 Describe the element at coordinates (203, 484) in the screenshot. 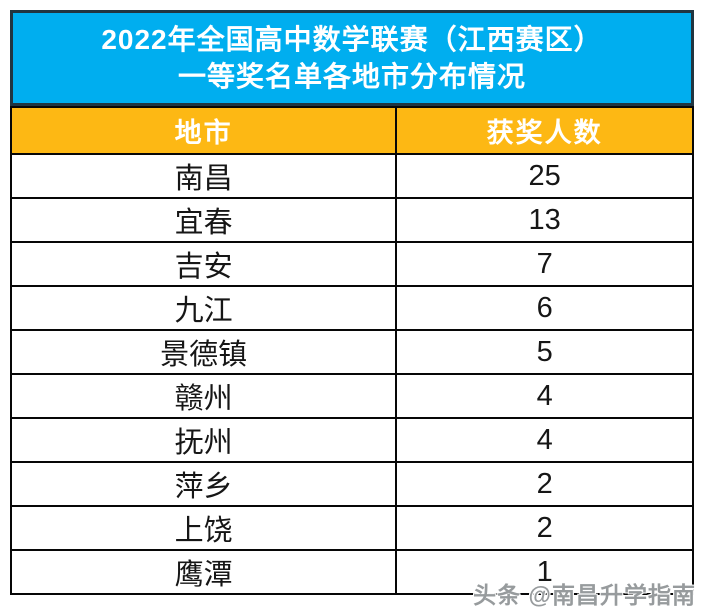

I see `city-cell: 萍乡` at that location.